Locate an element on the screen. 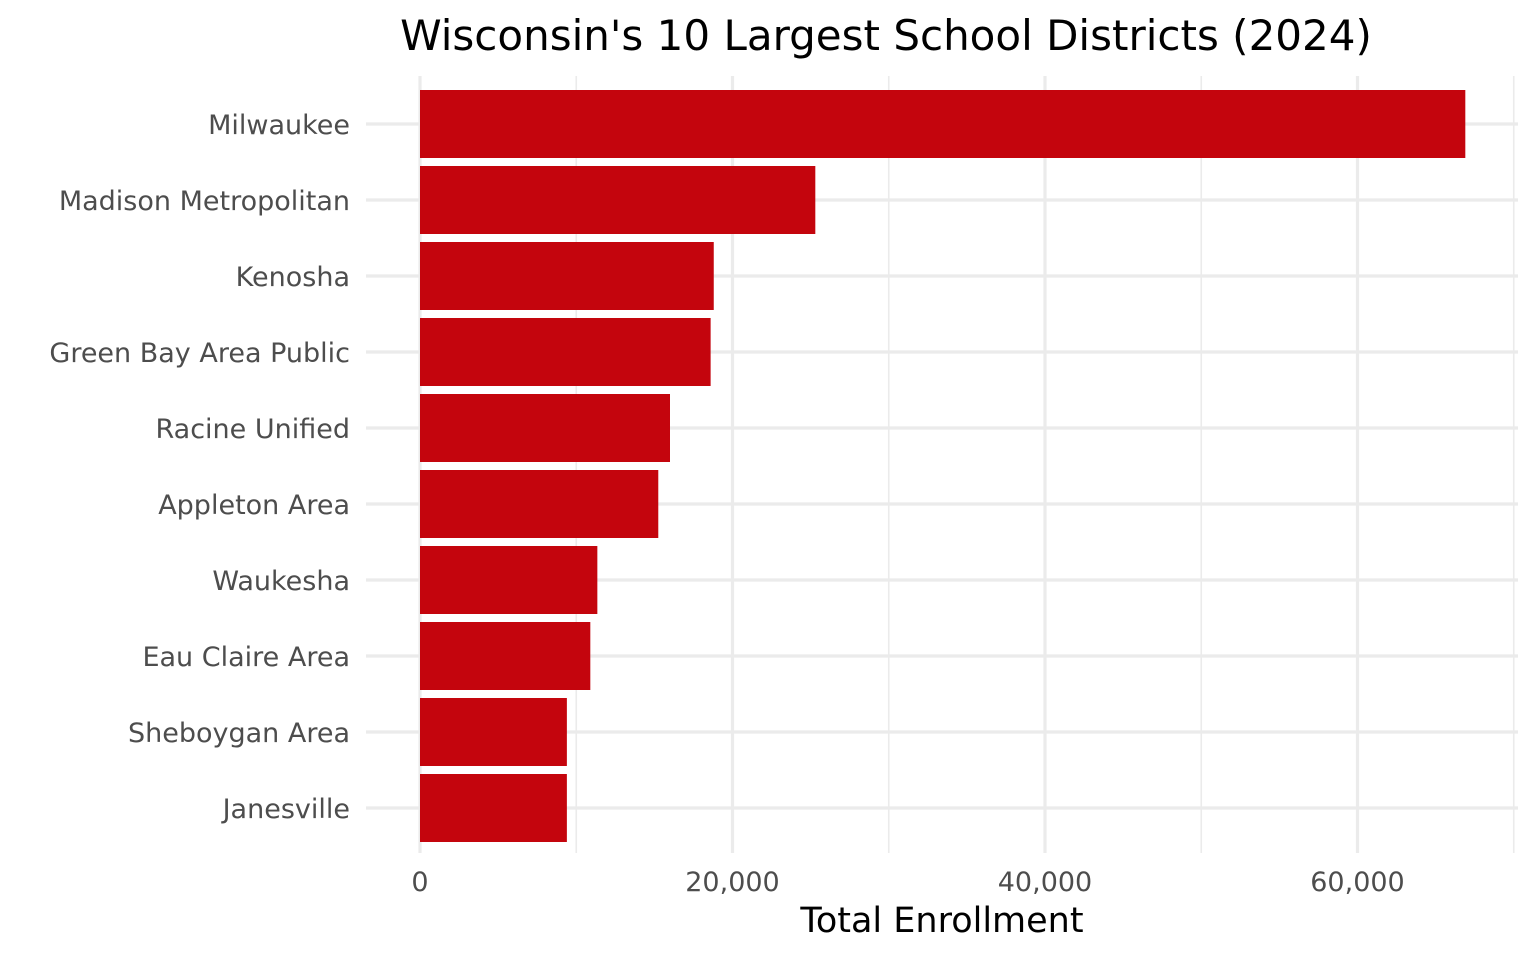 This screenshot has height=960, width=1536. category-label: Kenosha is located at coordinates (293, 277).